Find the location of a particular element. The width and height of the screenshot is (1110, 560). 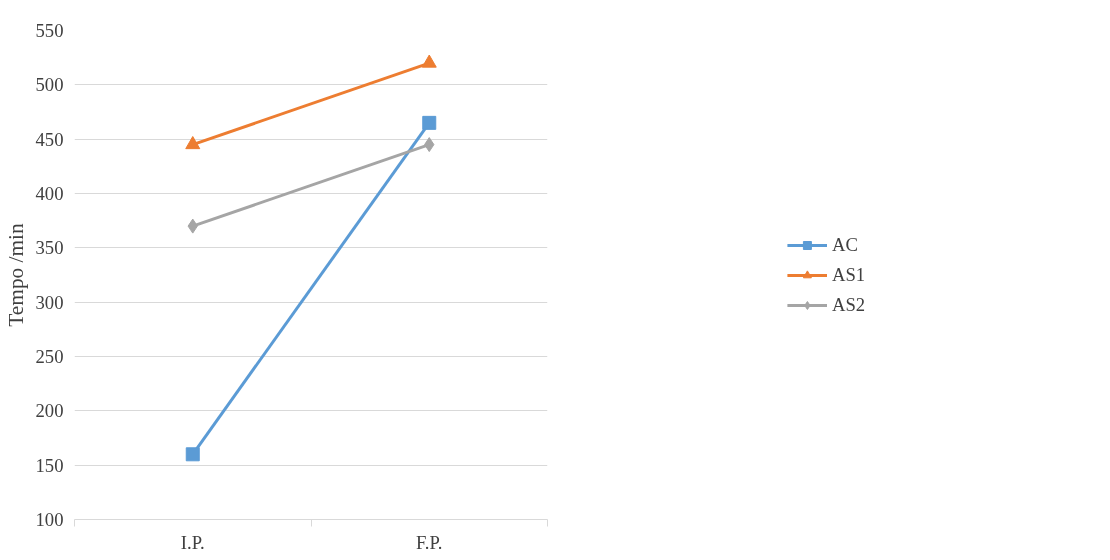

y-tick-label: 100 is located at coordinates (49, 519).